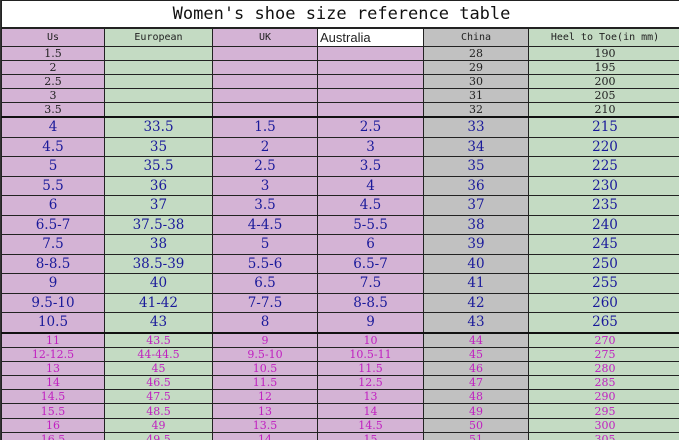 The width and height of the screenshot is (679, 445). I want to click on cell-china: 47, so click(476, 383).